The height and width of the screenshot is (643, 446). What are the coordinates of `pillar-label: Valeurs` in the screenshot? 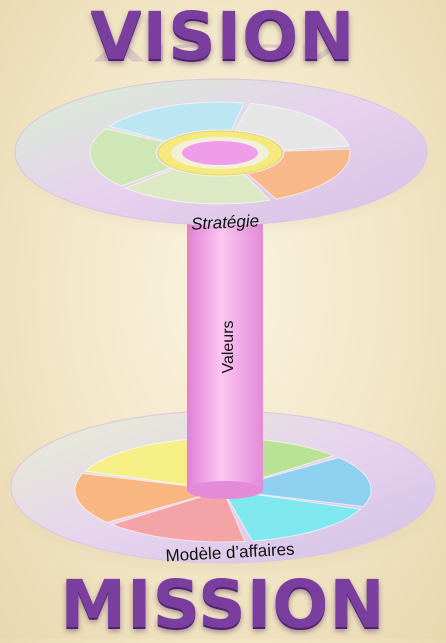 It's located at (228, 346).